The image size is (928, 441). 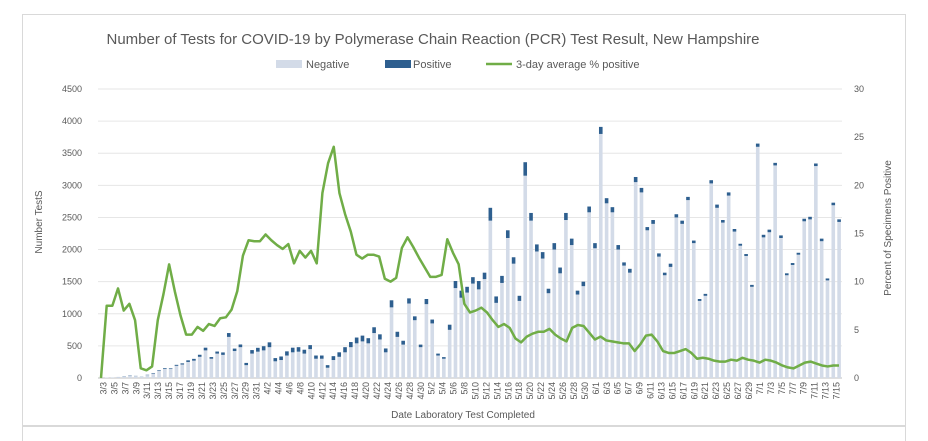 What do you see at coordinates (738, 391) in the screenshot?
I see `x-tick-label: 6/27` at bounding box center [738, 391].